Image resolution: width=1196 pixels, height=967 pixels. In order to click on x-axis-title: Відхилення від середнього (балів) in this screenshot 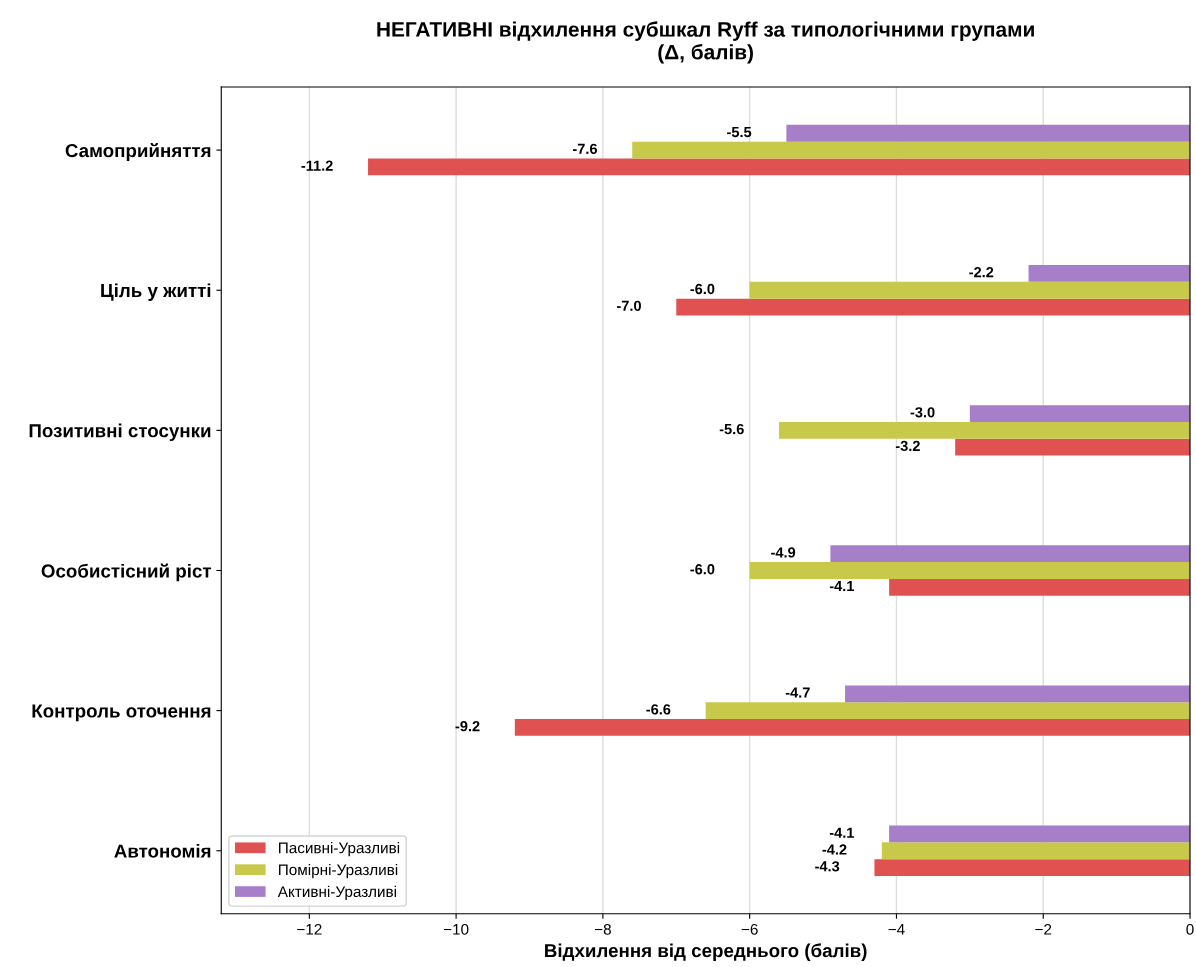, I will do `click(706, 952)`.